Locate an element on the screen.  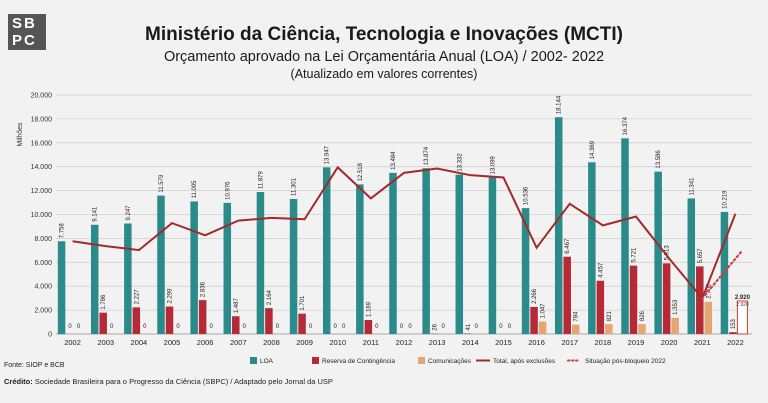
y-tick-label: 4.000 is located at coordinates (43, 287).